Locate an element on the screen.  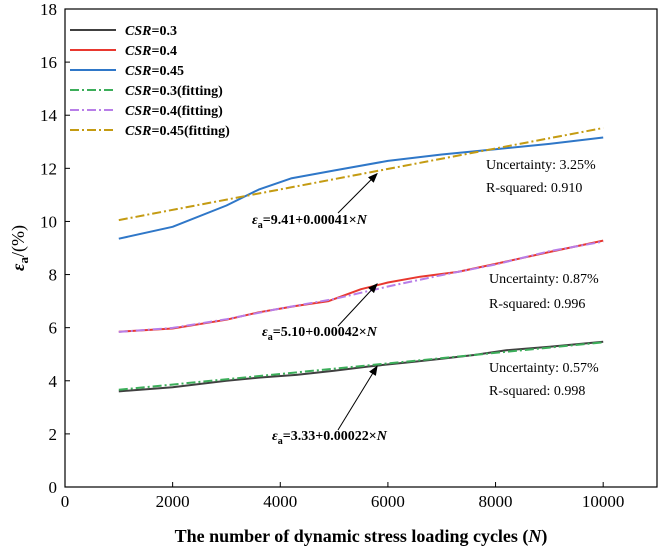
y-tick-label-8: 8 is located at coordinates (53, 275).